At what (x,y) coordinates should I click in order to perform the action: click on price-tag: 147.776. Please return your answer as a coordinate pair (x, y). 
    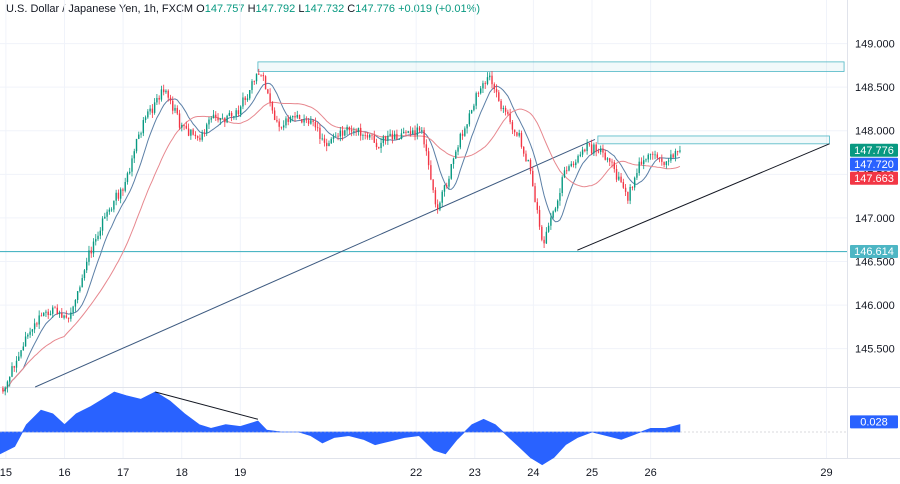
    Looking at the image, I should click on (874, 150).